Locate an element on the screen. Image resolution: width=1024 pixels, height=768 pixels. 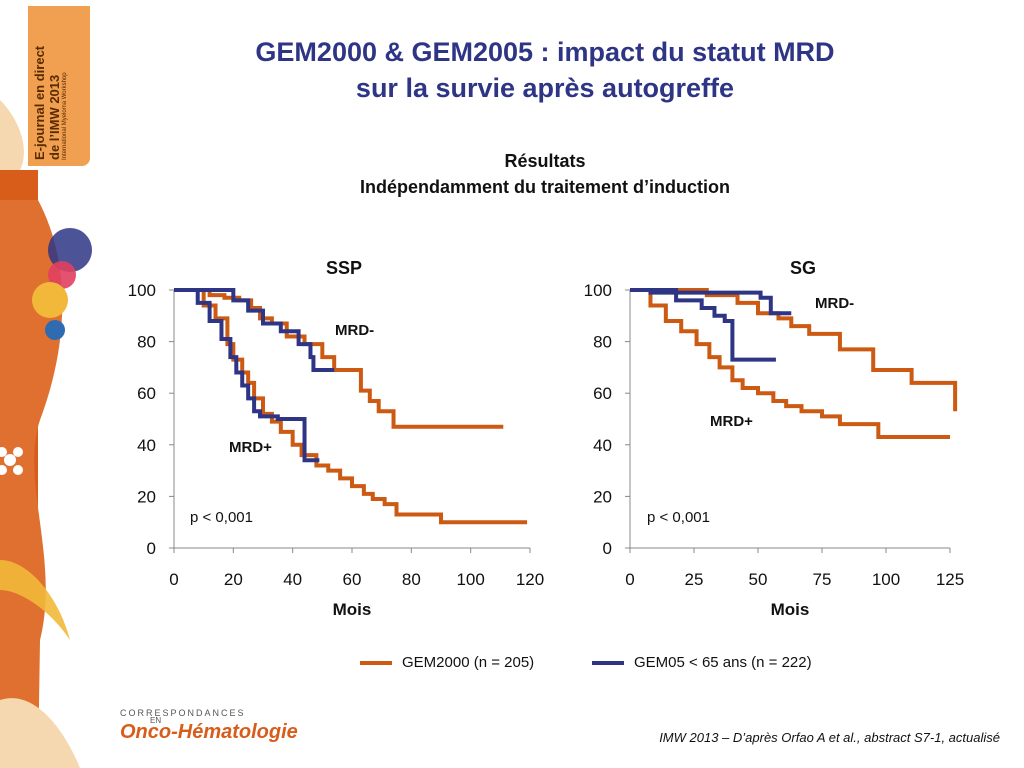
x-tick-label: 125 is located at coordinates (950, 579).